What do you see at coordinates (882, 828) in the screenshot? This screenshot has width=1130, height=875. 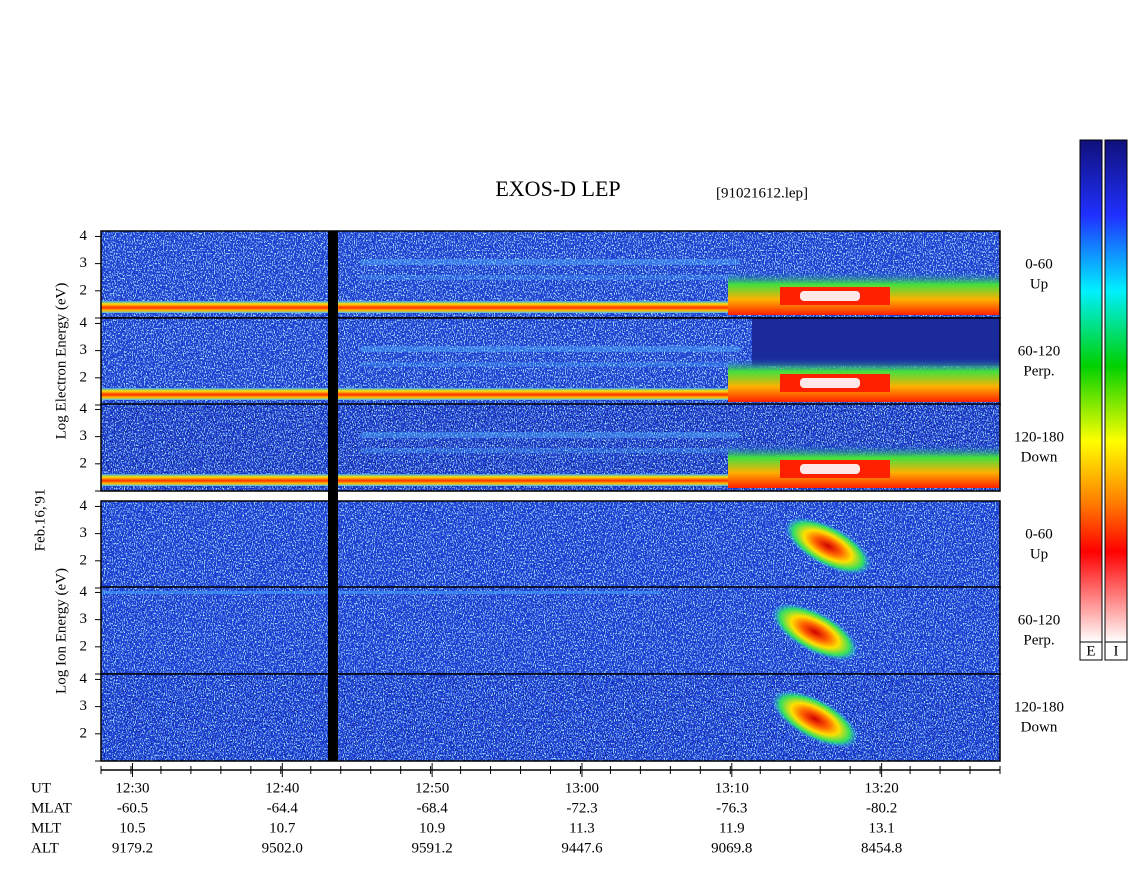 I see `row-value: 13.1` at bounding box center [882, 828].